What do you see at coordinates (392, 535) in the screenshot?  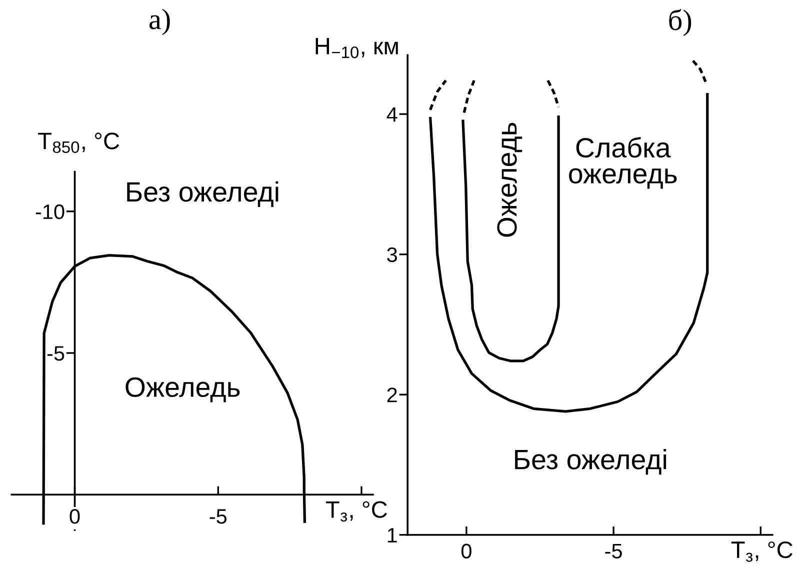 I see `y-tick-label: 1` at bounding box center [392, 535].